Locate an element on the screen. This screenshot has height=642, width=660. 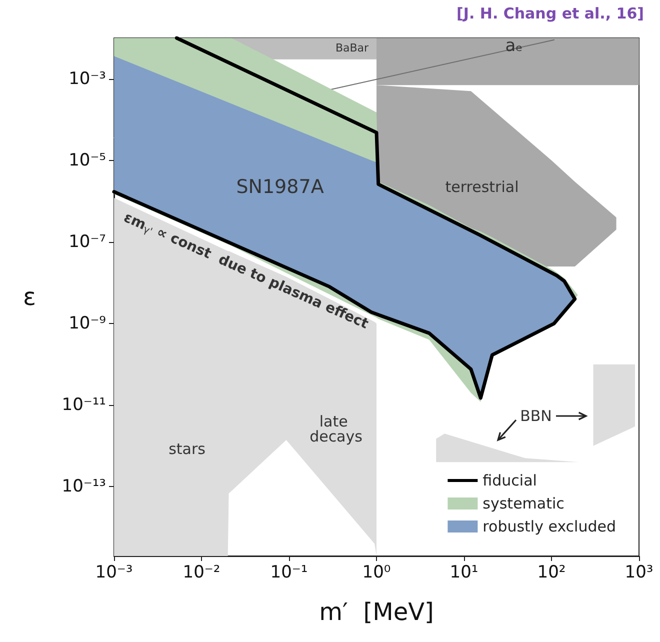
annotation: BBN is located at coordinates (536, 416).